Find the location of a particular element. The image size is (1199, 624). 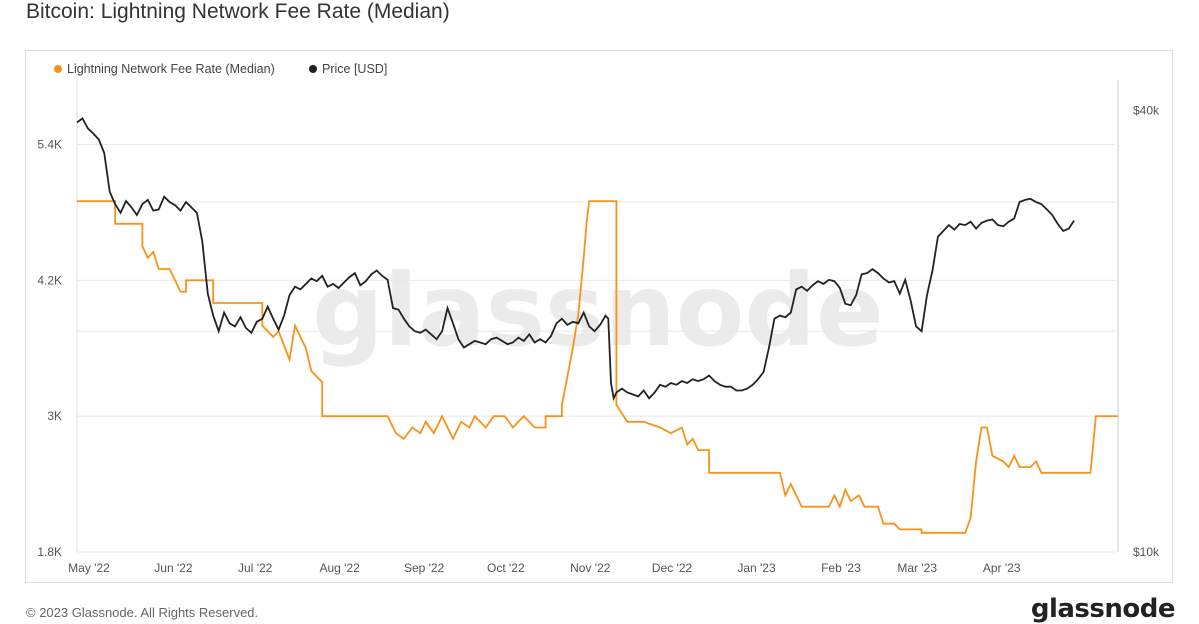

copyright-footer: © 2023 Glassnode. All Rights Reserved. is located at coordinates (142, 612).